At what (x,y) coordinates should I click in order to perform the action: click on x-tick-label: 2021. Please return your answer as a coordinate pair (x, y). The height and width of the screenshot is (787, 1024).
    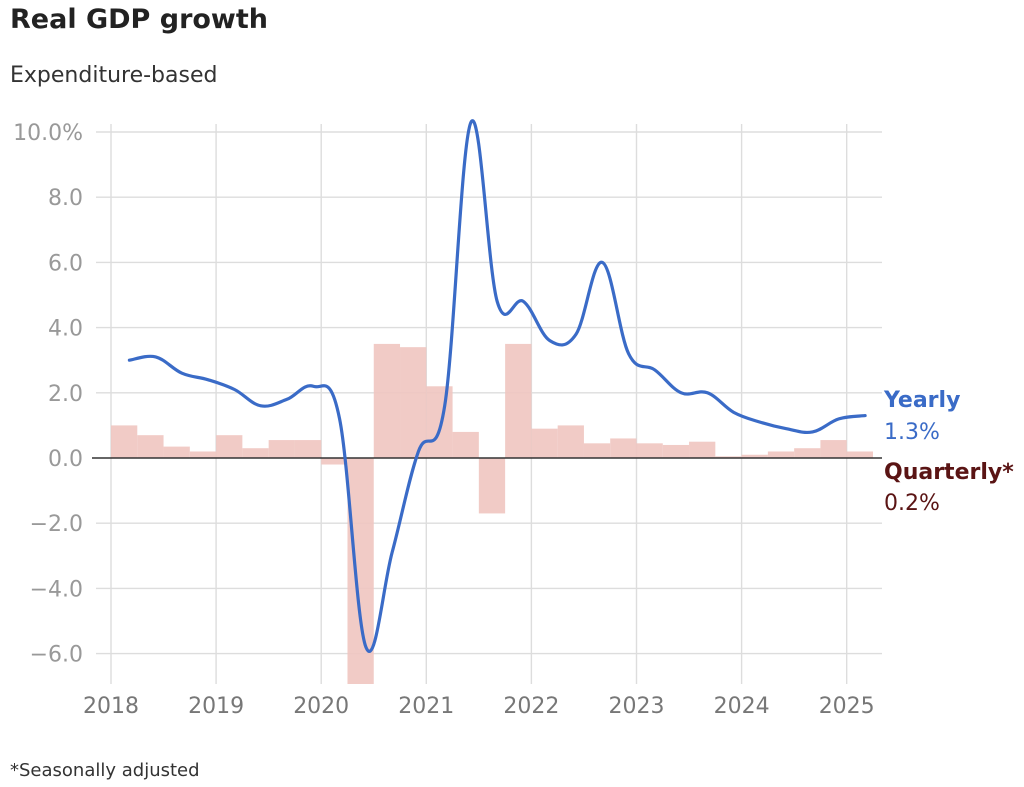
    Looking at the image, I should click on (426, 706).